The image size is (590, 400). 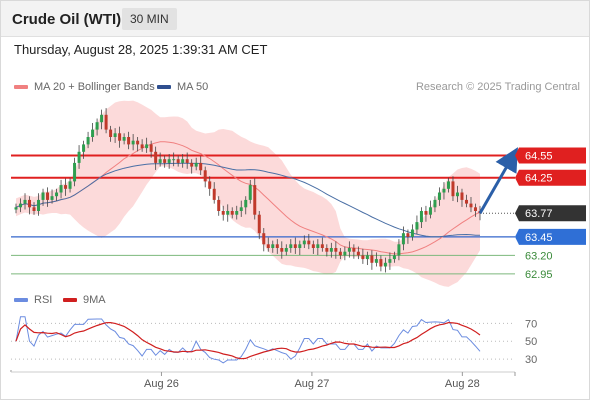 I want to click on time-tick-label-Aug 27: Aug 27, so click(x=311, y=384).